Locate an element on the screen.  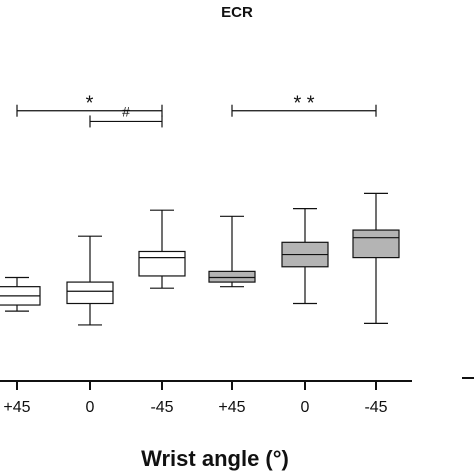
significance-label-1: # is located at coordinates (126, 111).